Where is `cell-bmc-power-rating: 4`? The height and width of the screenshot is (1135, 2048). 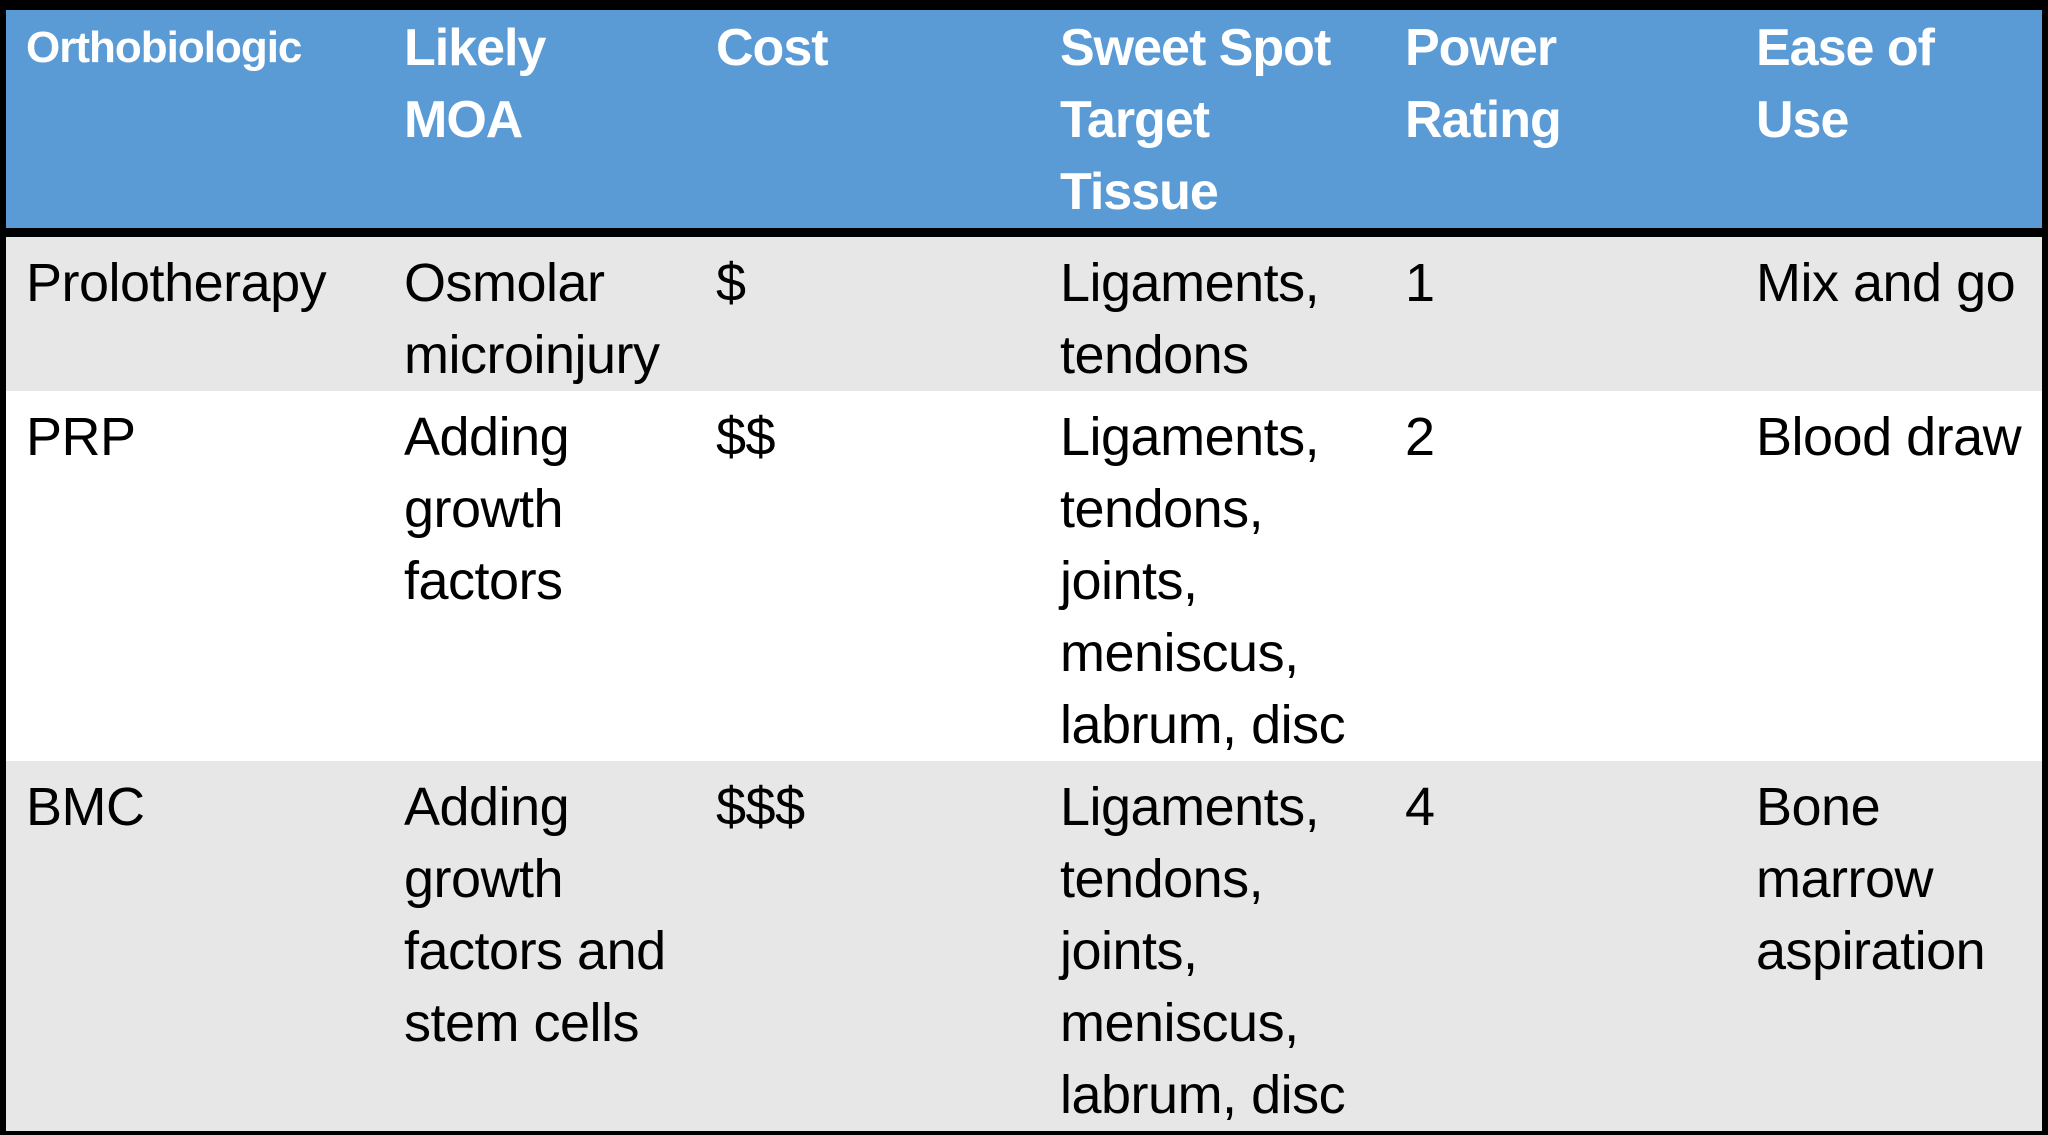 cell-bmc-power-rating: 4 is located at coordinates (1420, 807).